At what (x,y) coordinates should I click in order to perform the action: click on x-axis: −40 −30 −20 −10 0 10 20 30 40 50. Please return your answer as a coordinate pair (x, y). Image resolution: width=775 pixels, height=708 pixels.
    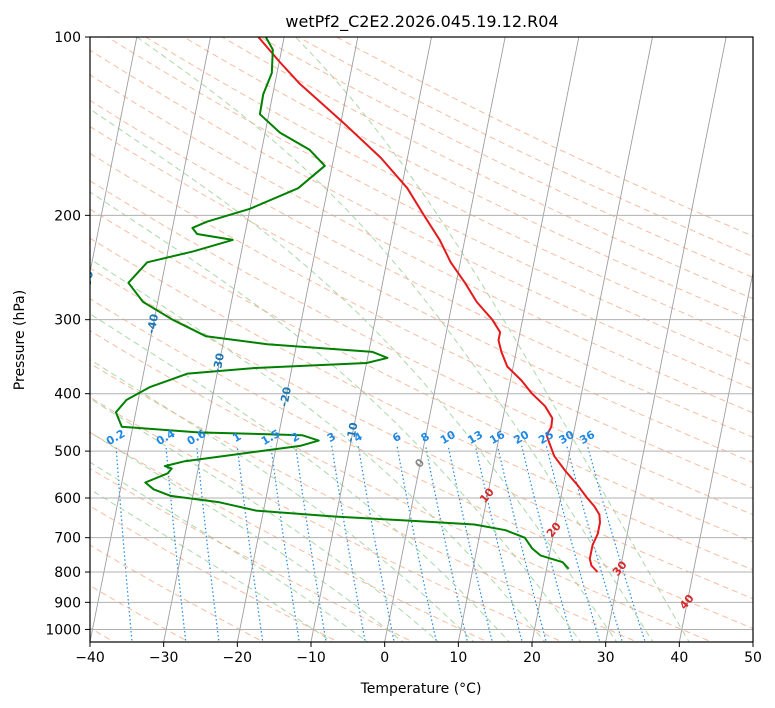
    Looking at the image, I should click on (418, 654).